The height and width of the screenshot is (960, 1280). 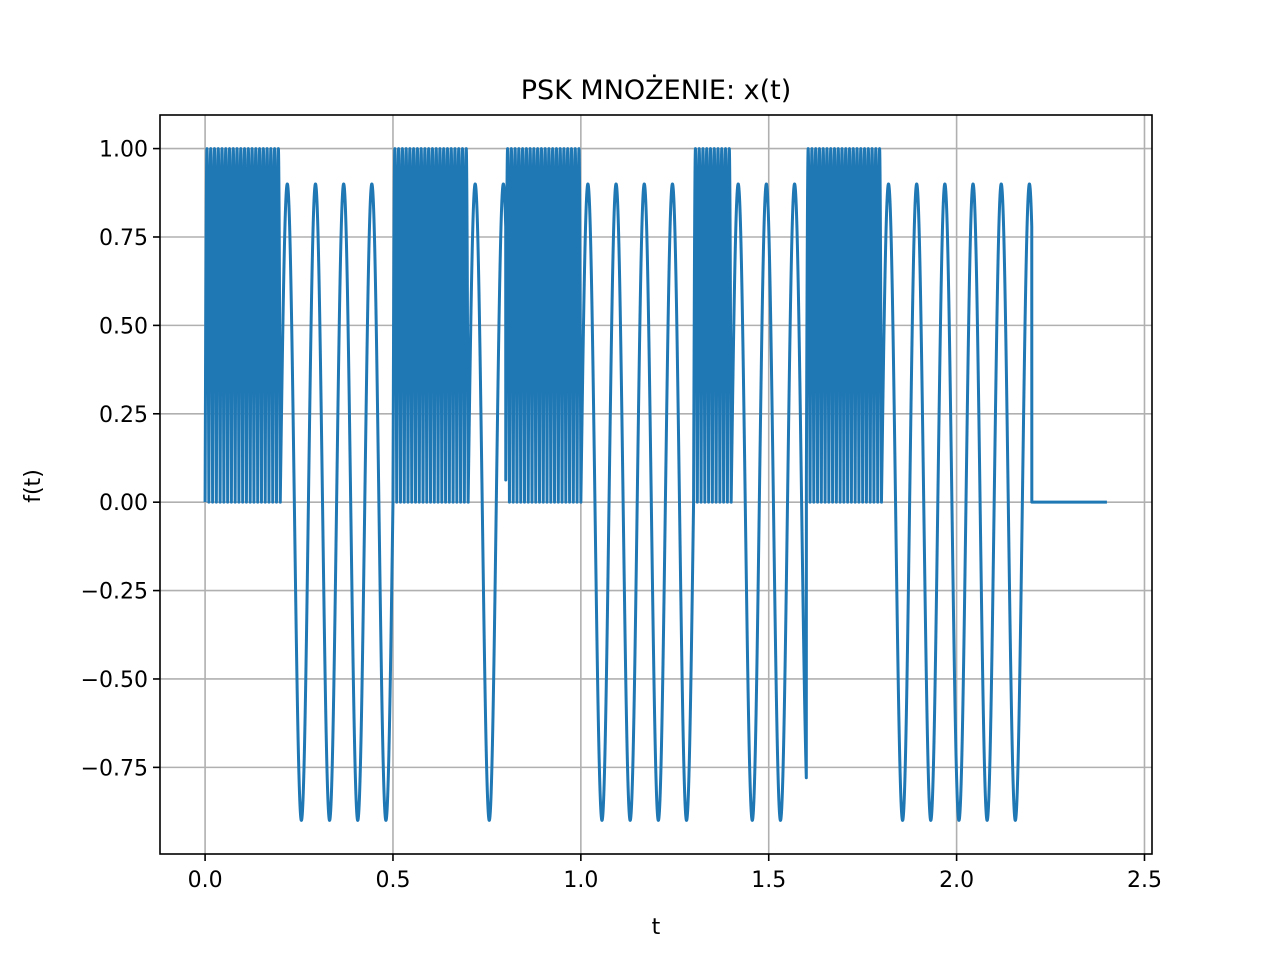 I want to click on chart-title: PSK MNOŻENIE: x(t), so click(x=656, y=90).